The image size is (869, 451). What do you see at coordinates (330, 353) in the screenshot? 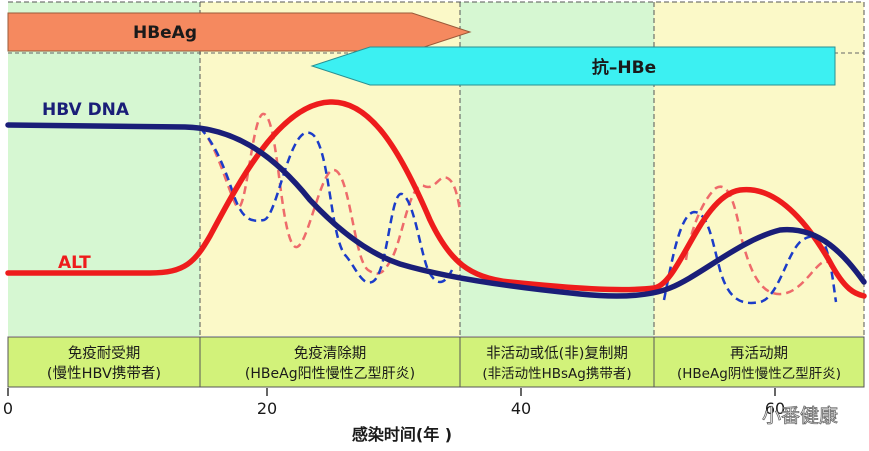
I see `phase-name: 免疫清除期` at bounding box center [330, 353].